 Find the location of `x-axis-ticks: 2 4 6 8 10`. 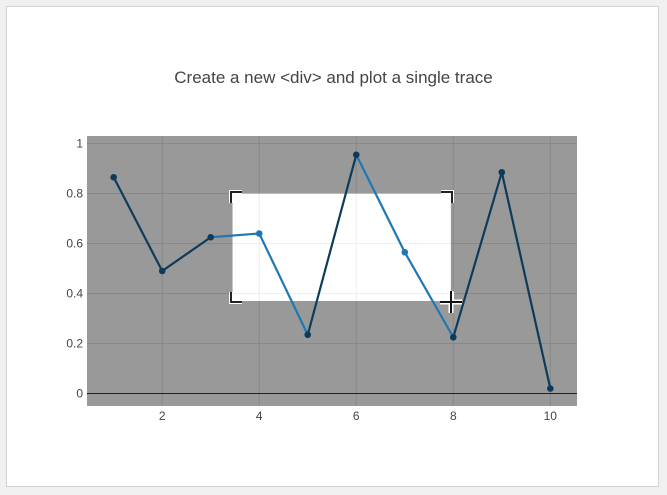

x-axis-ticks: 2 4 6 8 10 is located at coordinates (358, 416).